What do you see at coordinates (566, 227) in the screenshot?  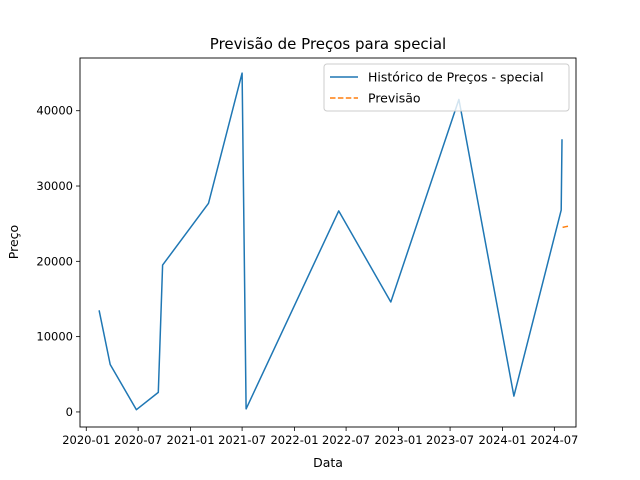 I see `series-line-previsao` at bounding box center [566, 227].